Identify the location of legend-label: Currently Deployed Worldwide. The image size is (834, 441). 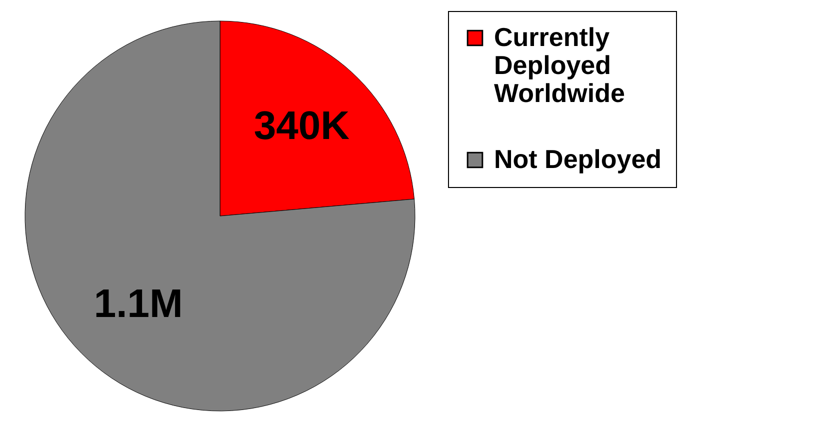
(559, 65).